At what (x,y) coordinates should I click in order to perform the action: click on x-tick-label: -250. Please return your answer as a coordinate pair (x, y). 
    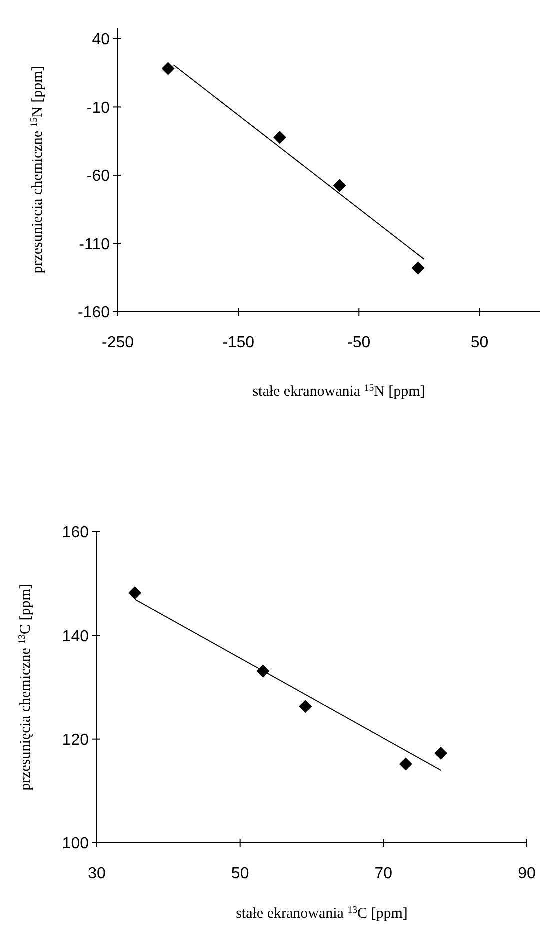
    Looking at the image, I should click on (118, 343).